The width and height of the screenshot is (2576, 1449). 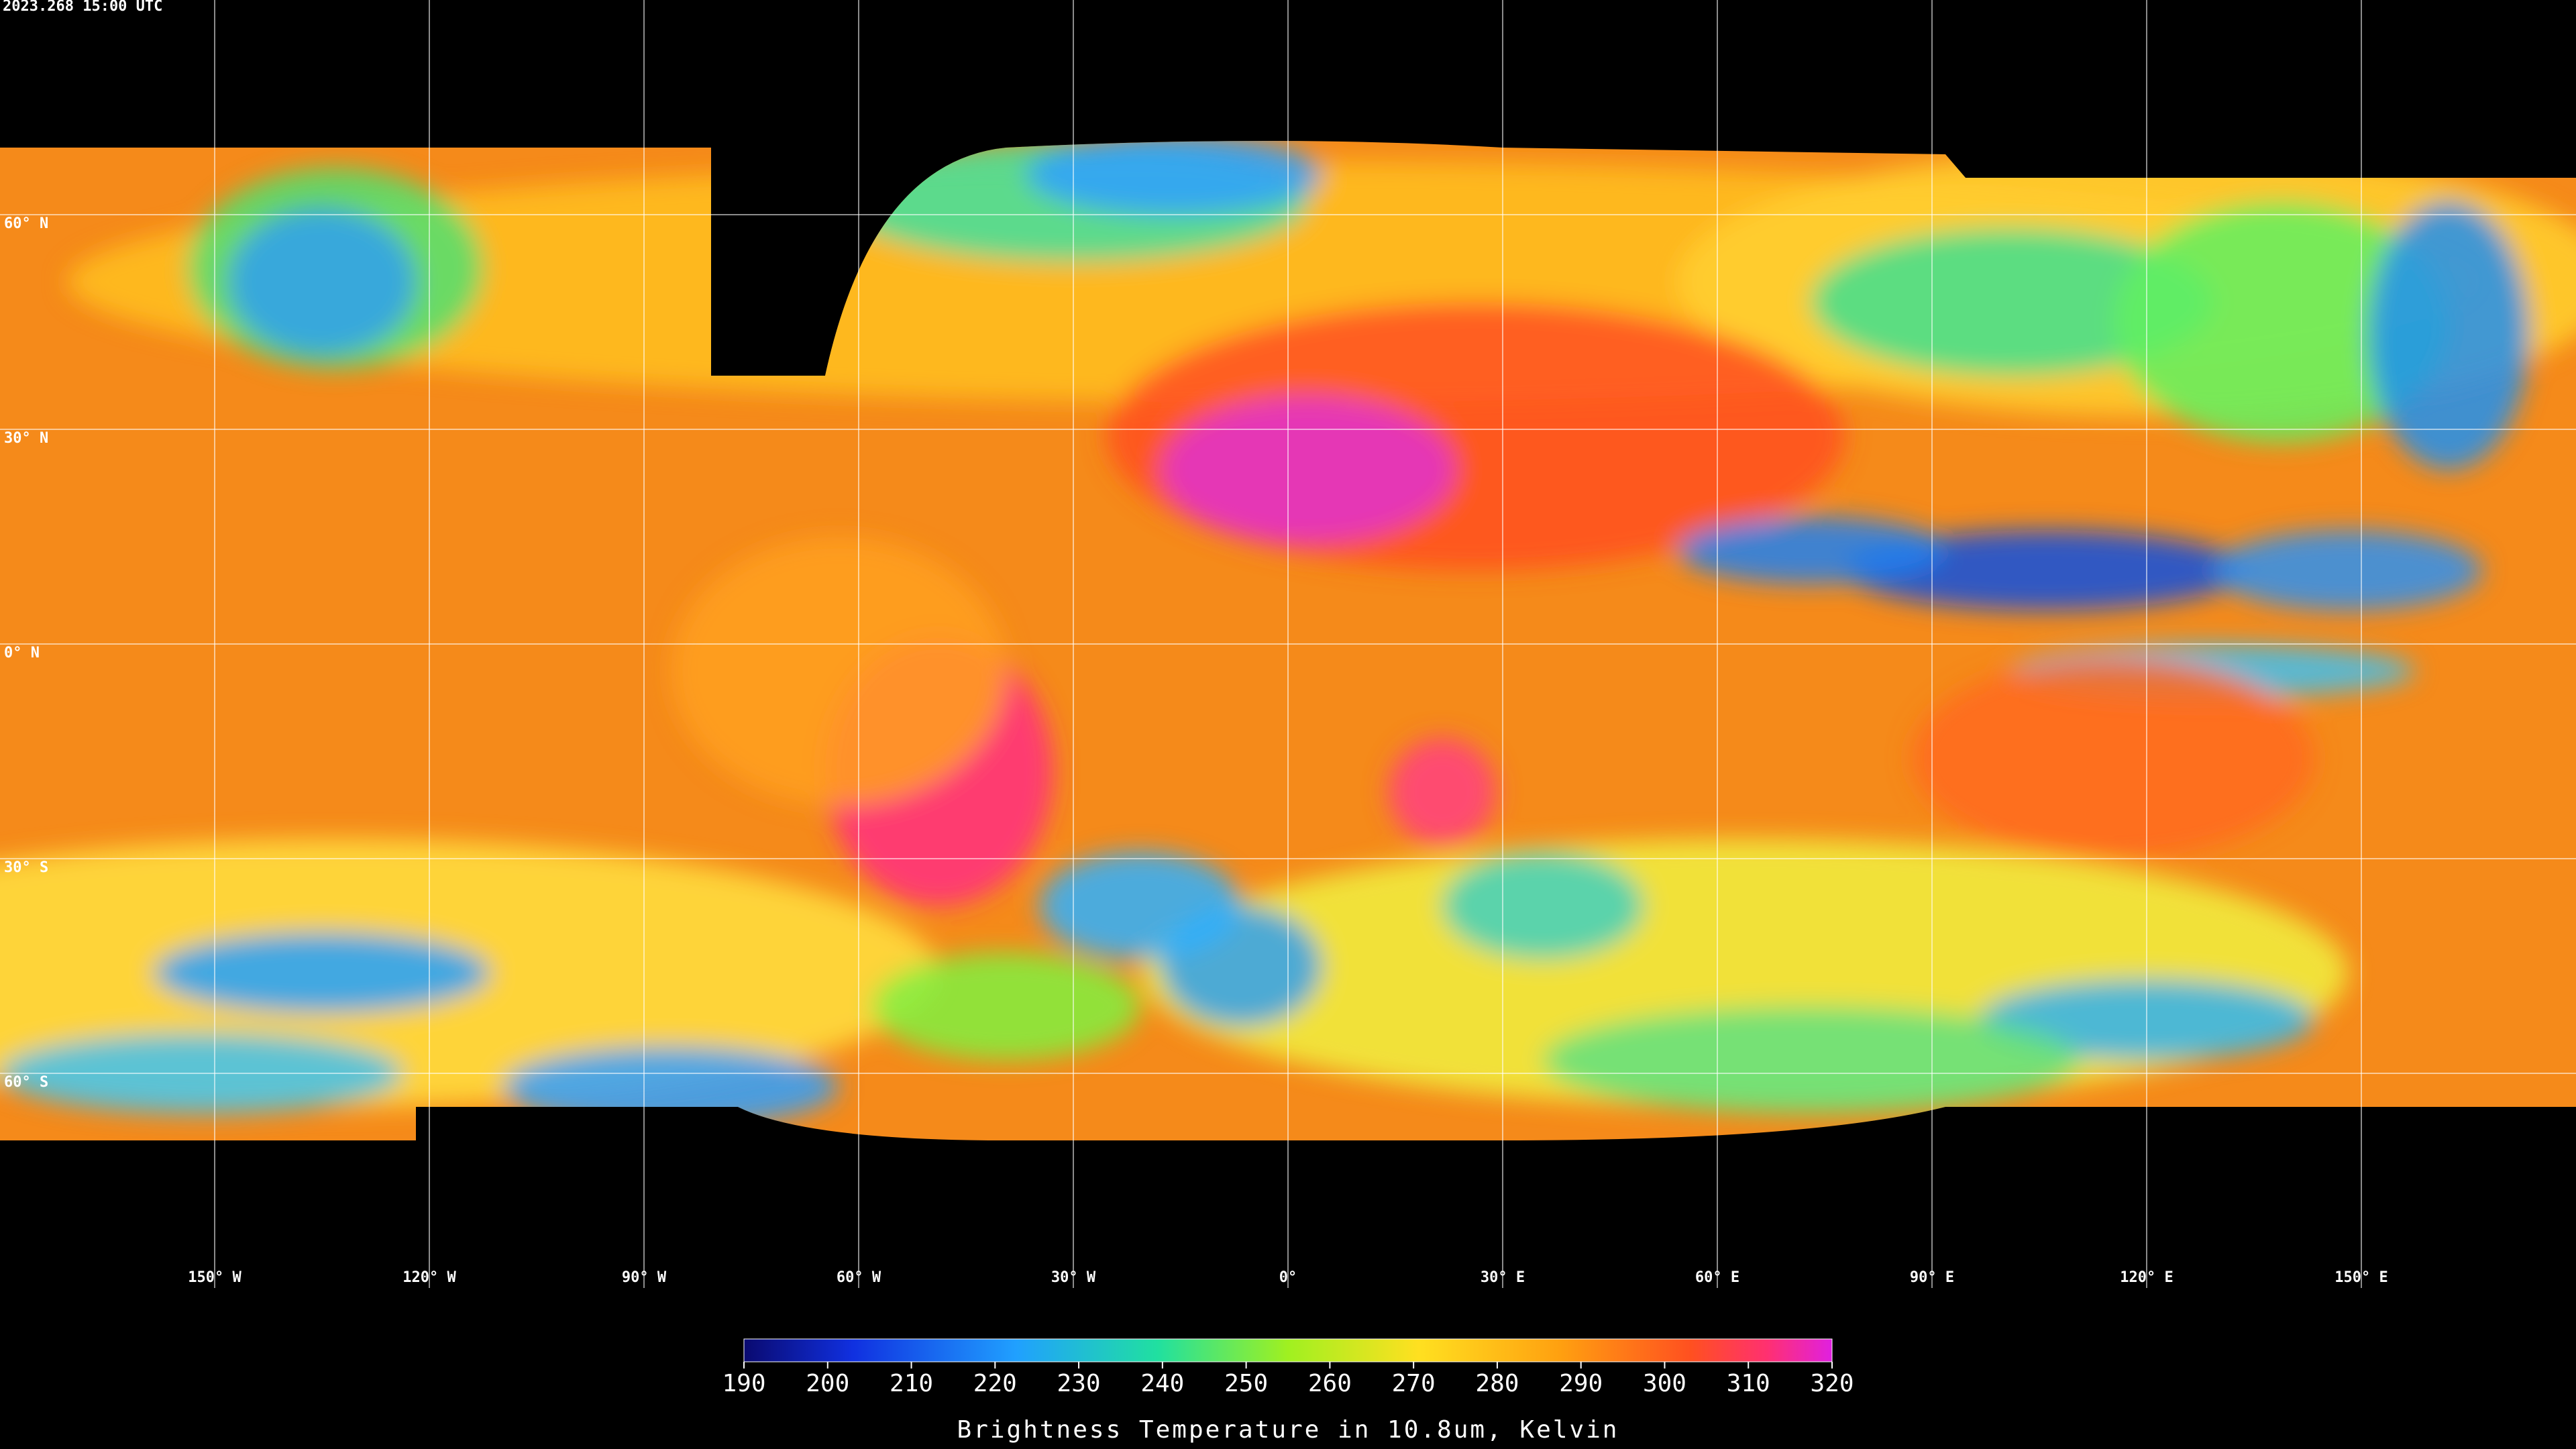 What do you see at coordinates (1246, 1383) in the screenshot?
I see `colorbar-tick-label: 250` at bounding box center [1246, 1383].